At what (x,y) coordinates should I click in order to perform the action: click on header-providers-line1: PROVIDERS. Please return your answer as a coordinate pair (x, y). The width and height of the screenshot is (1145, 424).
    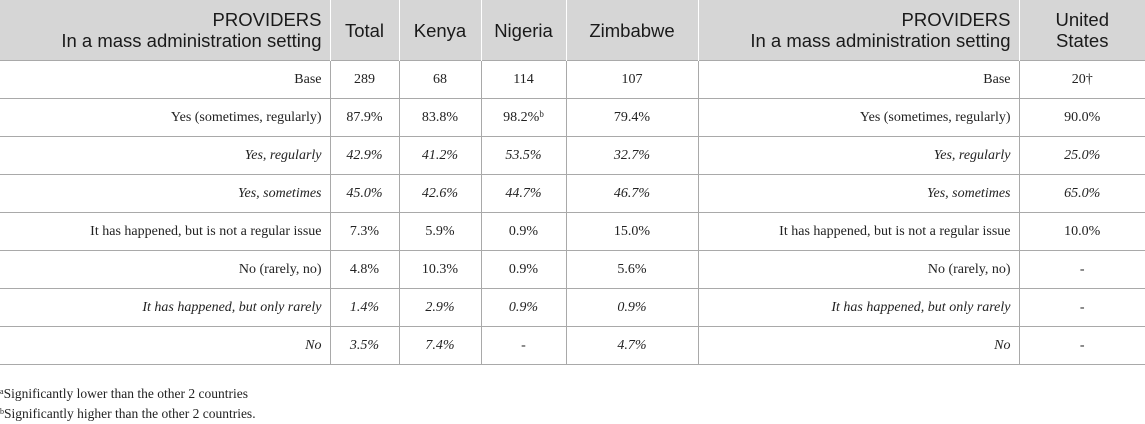
    Looking at the image, I should click on (267, 19).